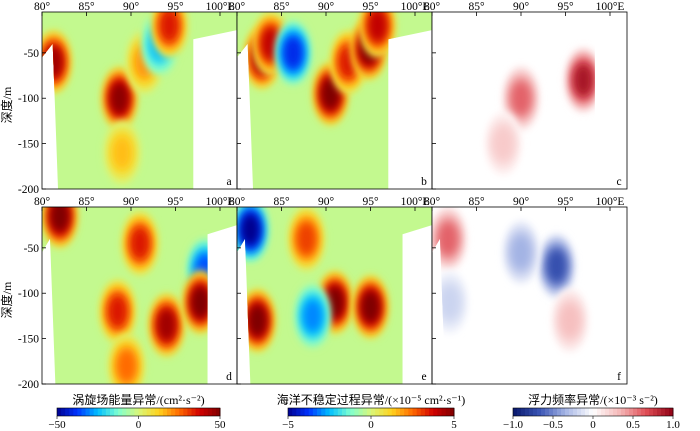 This screenshot has height=431, width=700. What do you see at coordinates (57, 425) in the screenshot?
I see `colorbar-tick-label: −50` at bounding box center [57, 425].